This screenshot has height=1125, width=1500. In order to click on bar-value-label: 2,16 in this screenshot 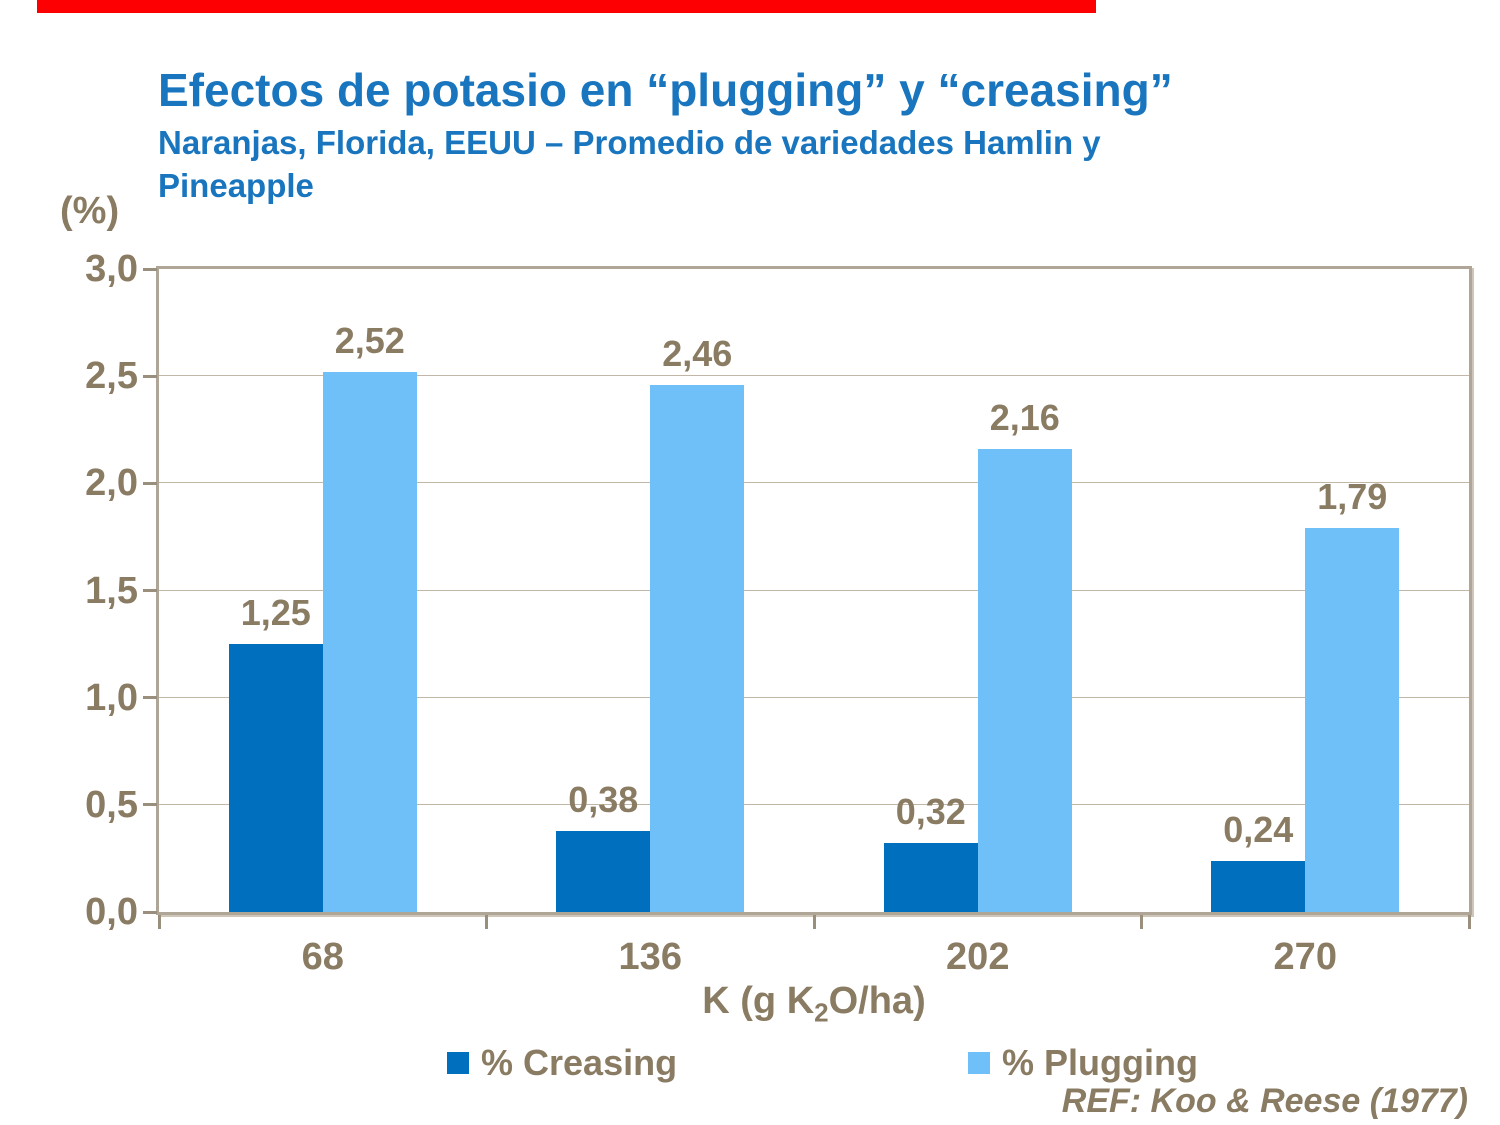, I will do `click(1024, 418)`.